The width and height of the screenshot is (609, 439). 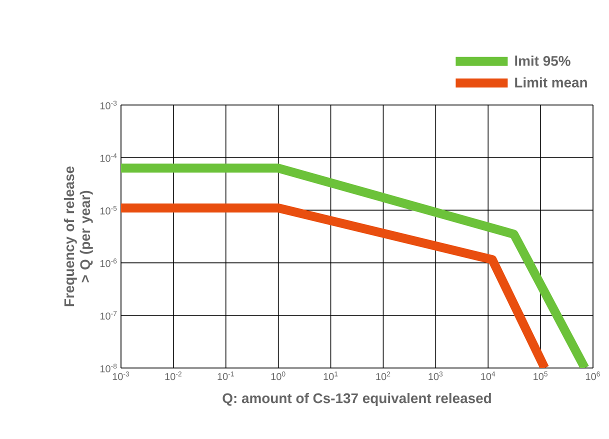 I want to click on y-tick-label: 10$^{-7}$, so click(x=108, y=315).